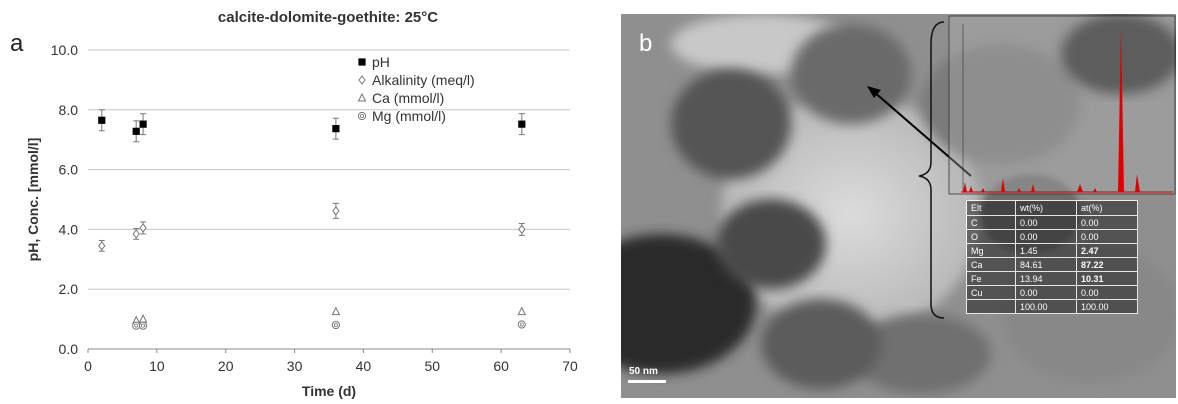 This screenshot has width=1178, height=404. I want to click on eds-table-row: 100.00 100.00, so click(1052, 306).